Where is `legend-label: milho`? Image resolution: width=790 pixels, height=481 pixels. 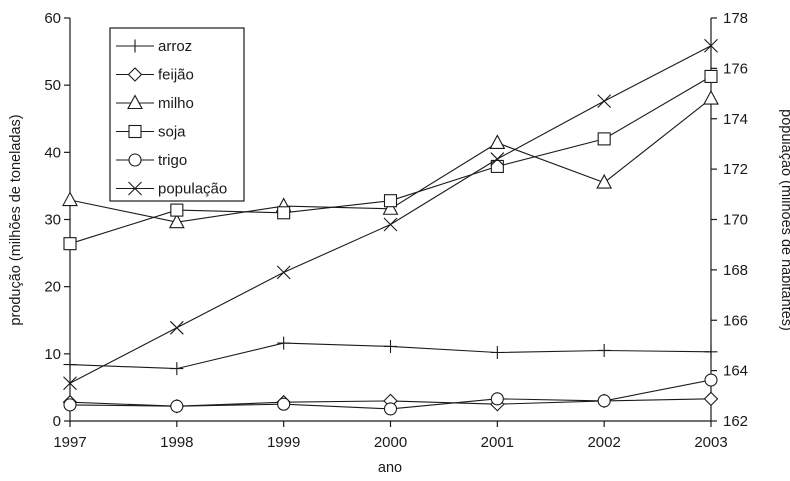
legend-label: milho is located at coordinates (176, 103).